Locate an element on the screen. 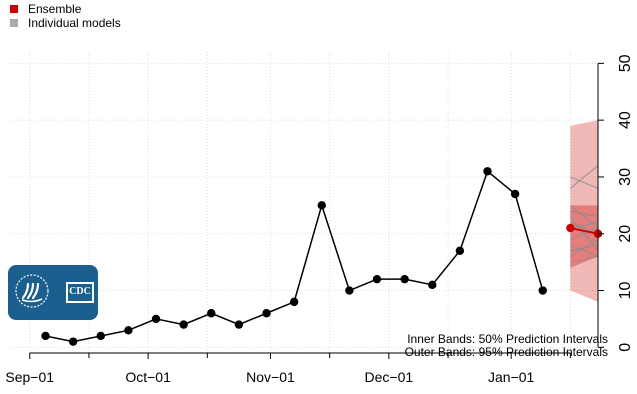  hhs-eagle-icon is located at coordinates (32, 291).